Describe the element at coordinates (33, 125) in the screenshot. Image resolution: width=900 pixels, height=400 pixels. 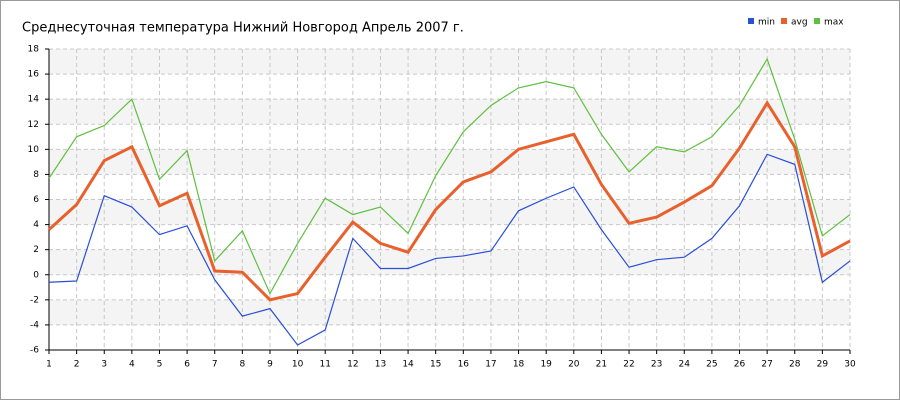
I see `y-tick-label: 12` at that location.